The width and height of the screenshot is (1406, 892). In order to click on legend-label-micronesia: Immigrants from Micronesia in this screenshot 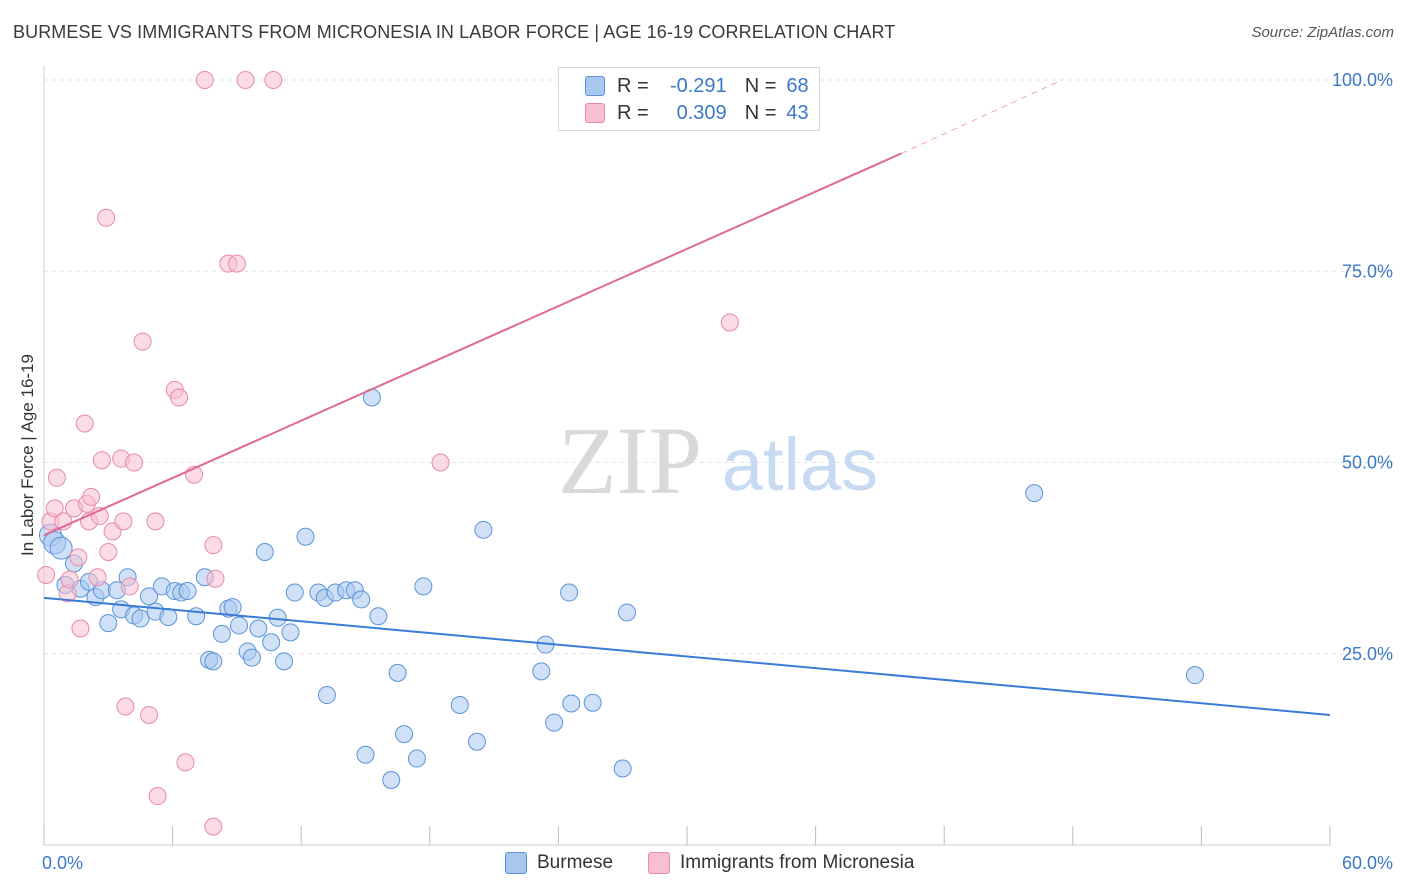, I will do `click(797, 862)`.